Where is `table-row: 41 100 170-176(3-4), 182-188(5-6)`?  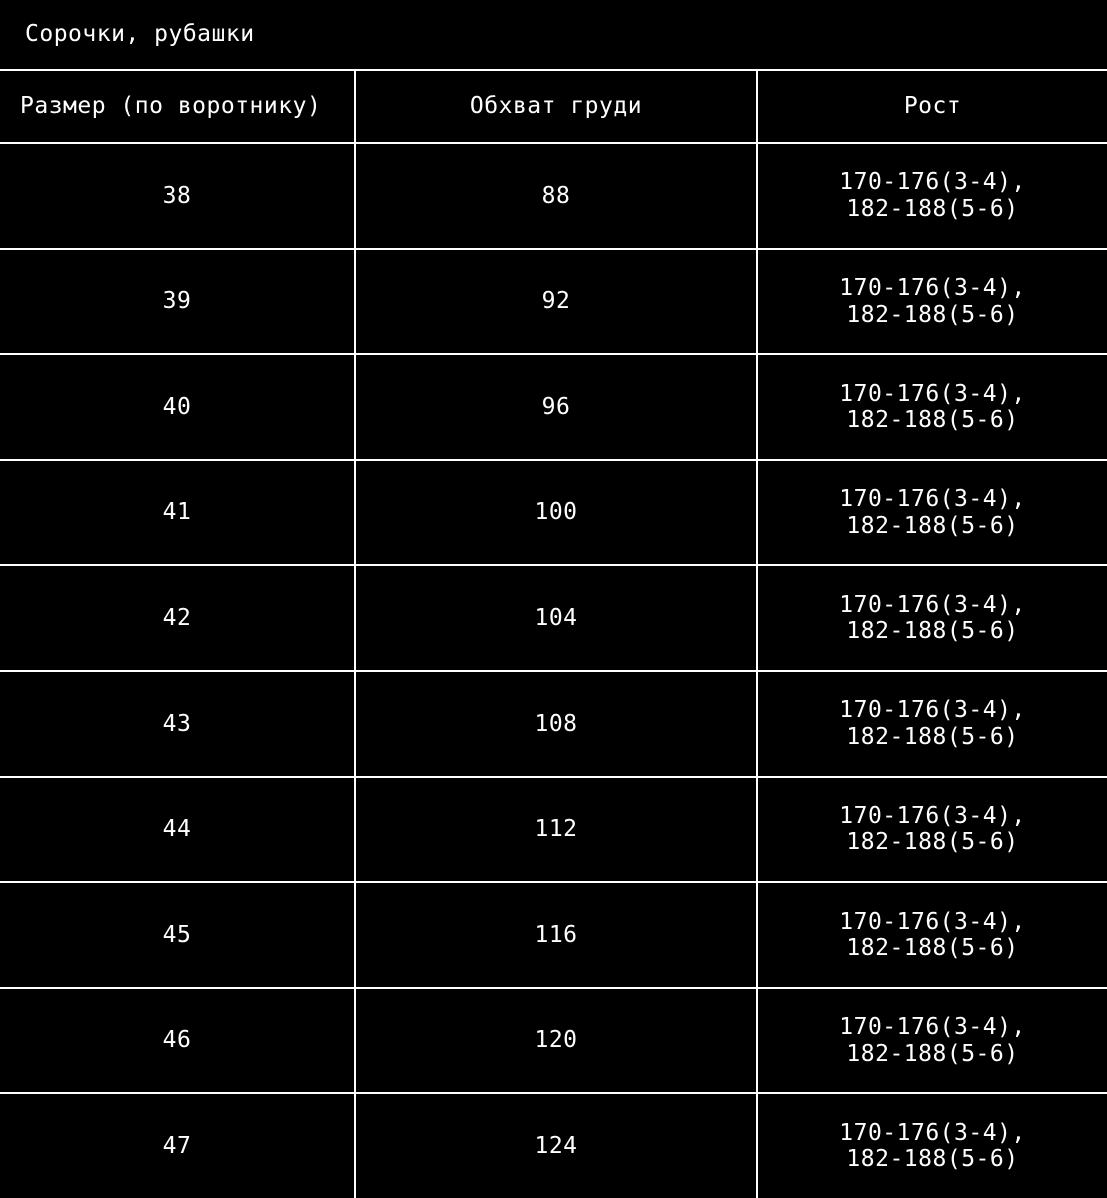 table-row: 41 100 170-176(3-4), 182-188(5-6) is located at coordinates (553, 513).